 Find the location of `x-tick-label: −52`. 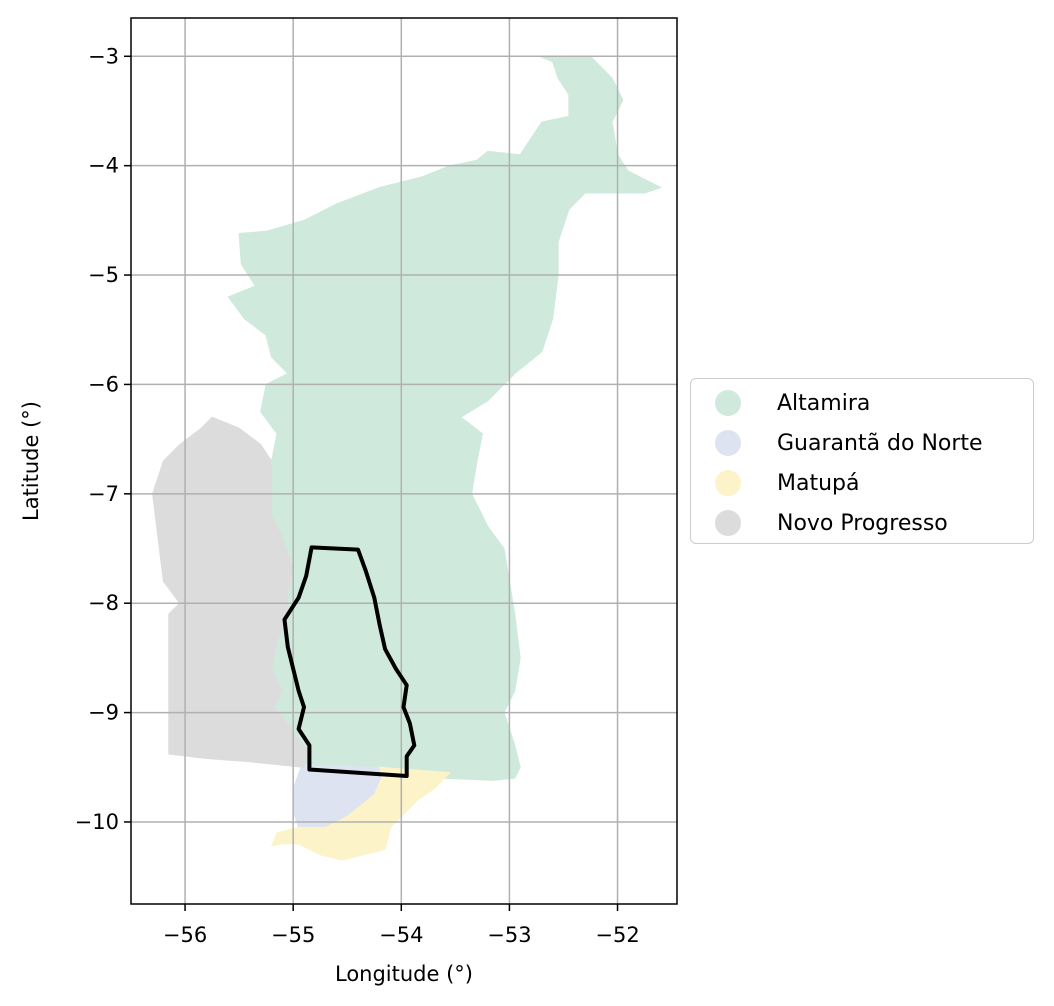

x-tick-label: −52 is located at coordinates (617, 935).